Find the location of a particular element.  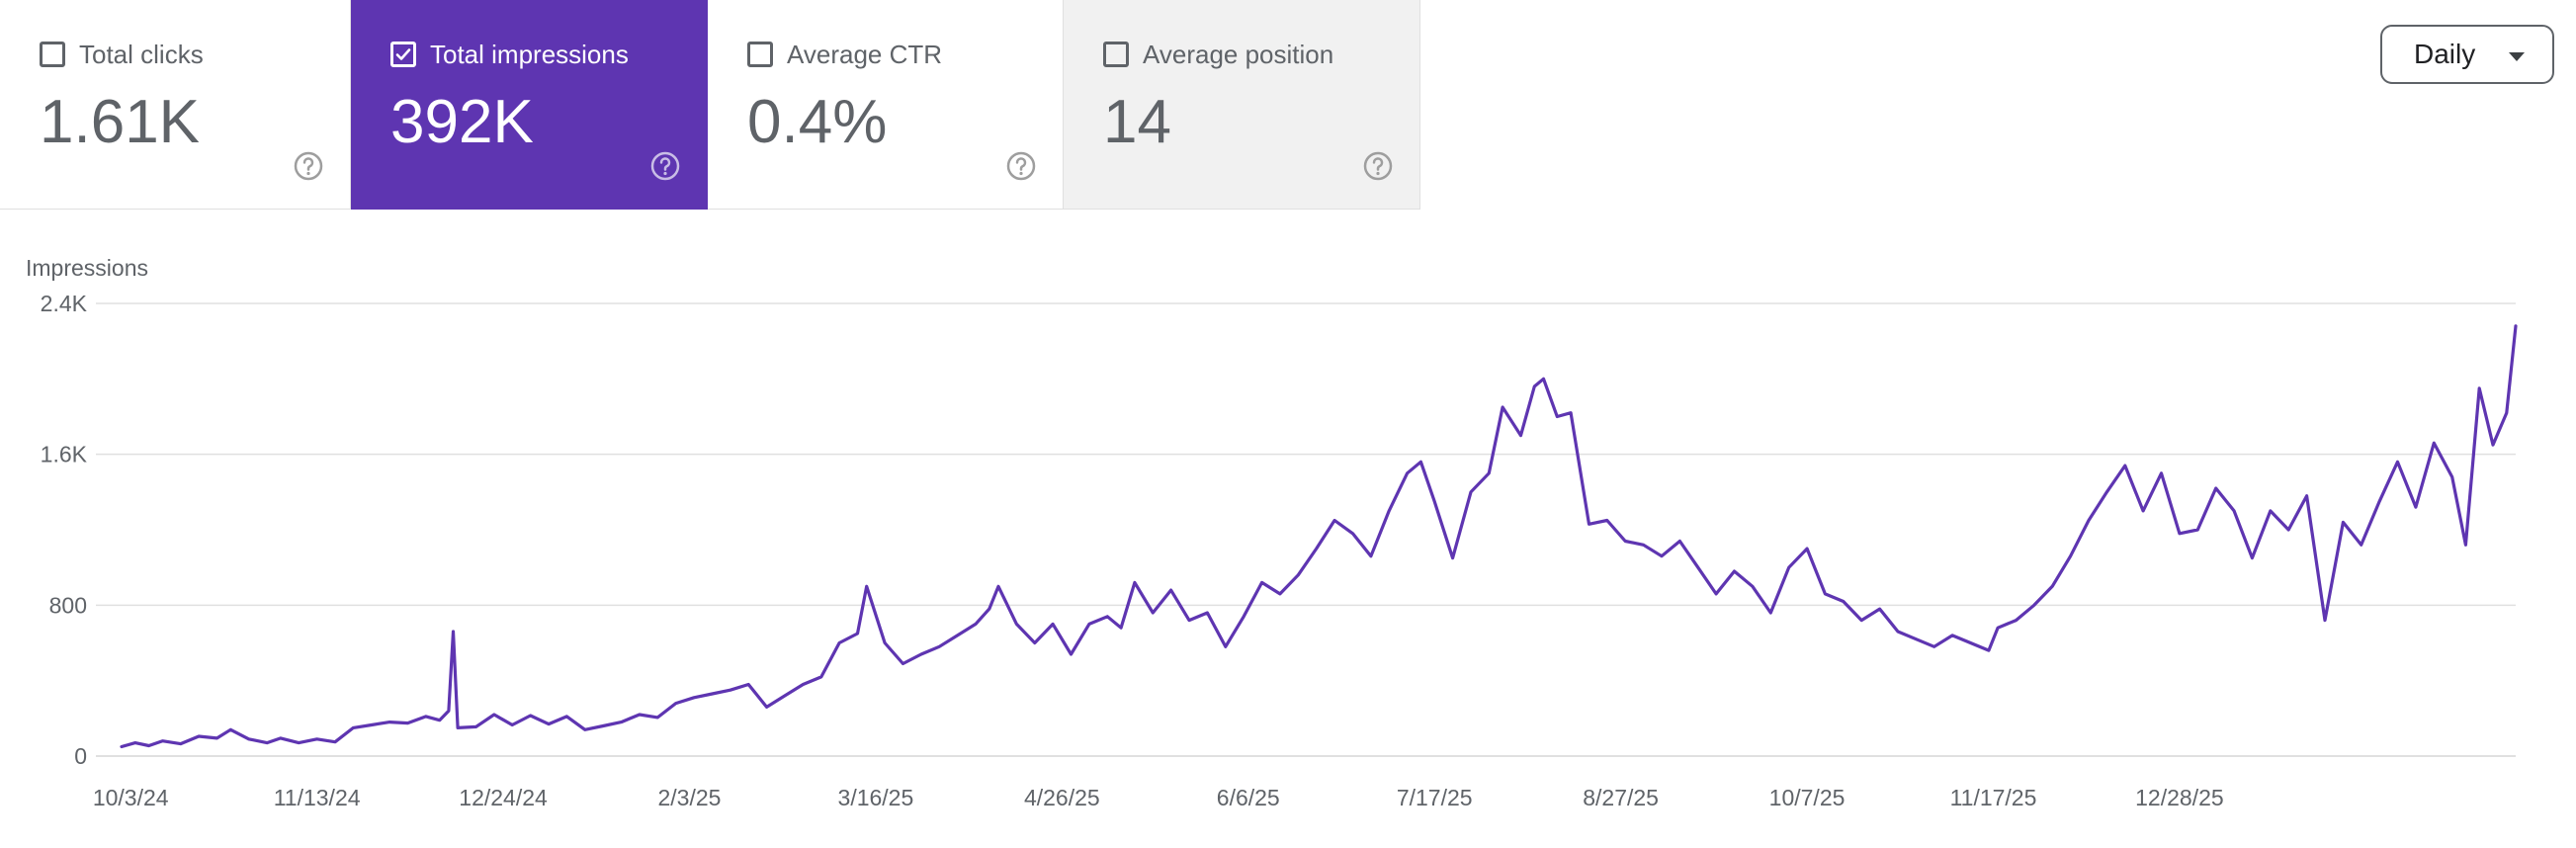

metric-label: Average position is located at coordinates (1238, 54).